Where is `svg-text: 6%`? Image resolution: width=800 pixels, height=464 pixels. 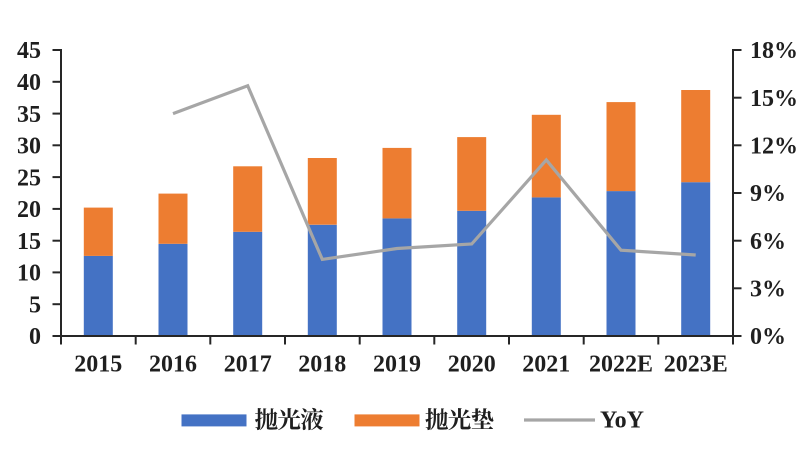 svg-text: 6% is located at coordinates (768, 242).